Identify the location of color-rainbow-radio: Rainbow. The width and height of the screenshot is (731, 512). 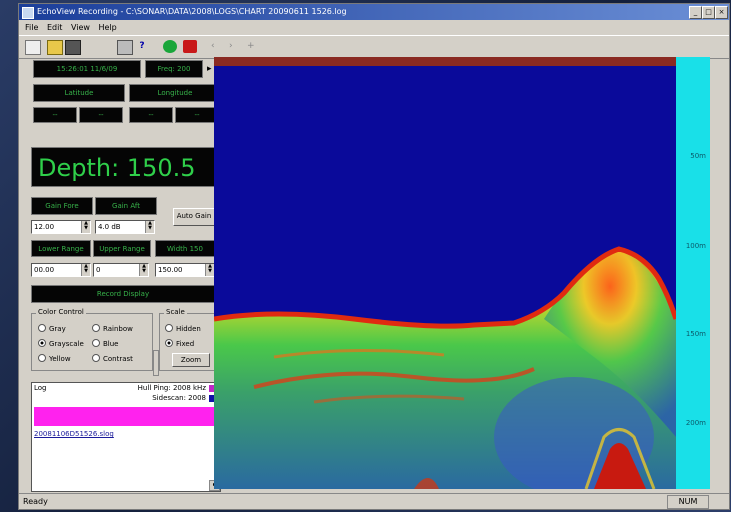
(112, 329).